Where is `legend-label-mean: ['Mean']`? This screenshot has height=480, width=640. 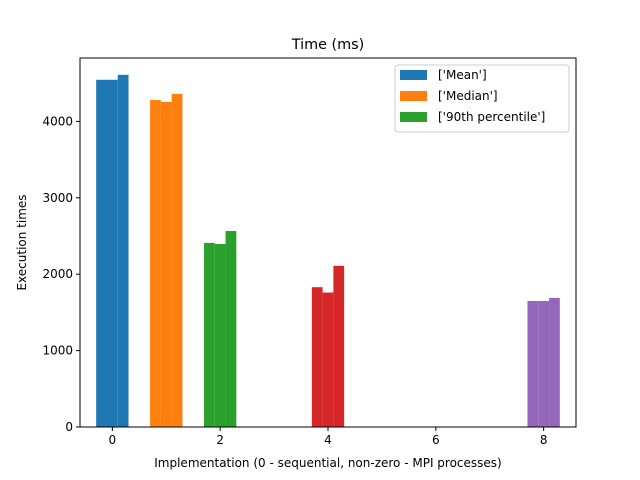 legend-label-mean: ['Mean'] is located at coordinates (462, 75).